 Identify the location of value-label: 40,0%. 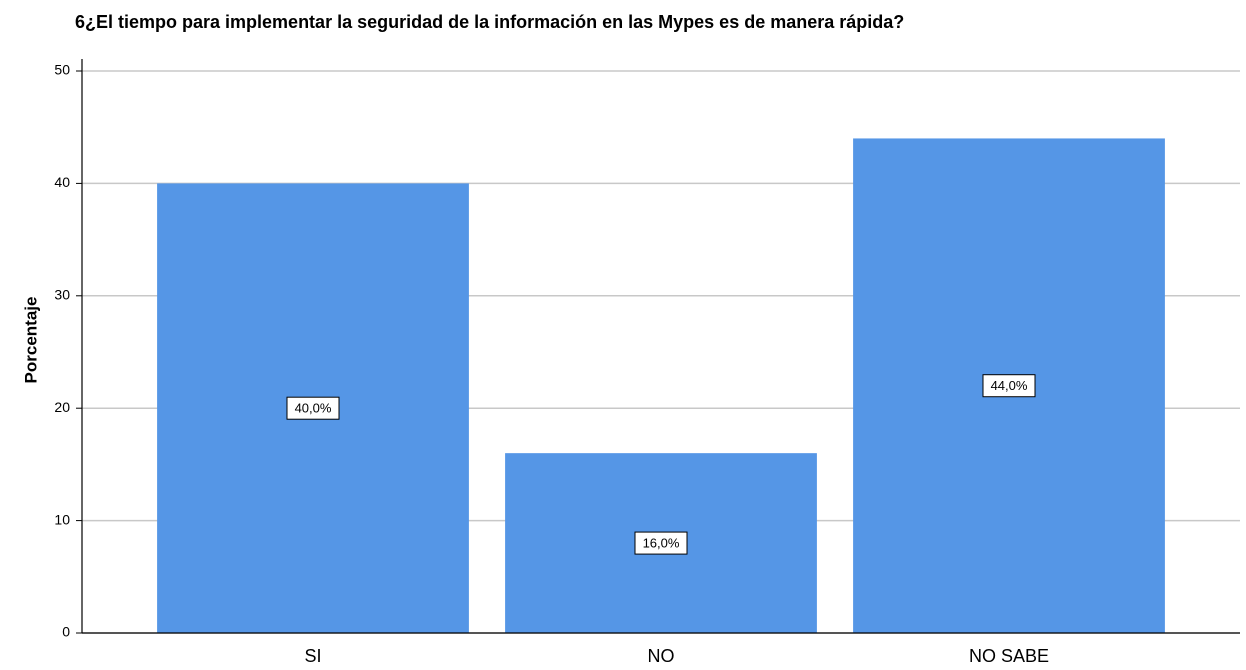
(313, 408).